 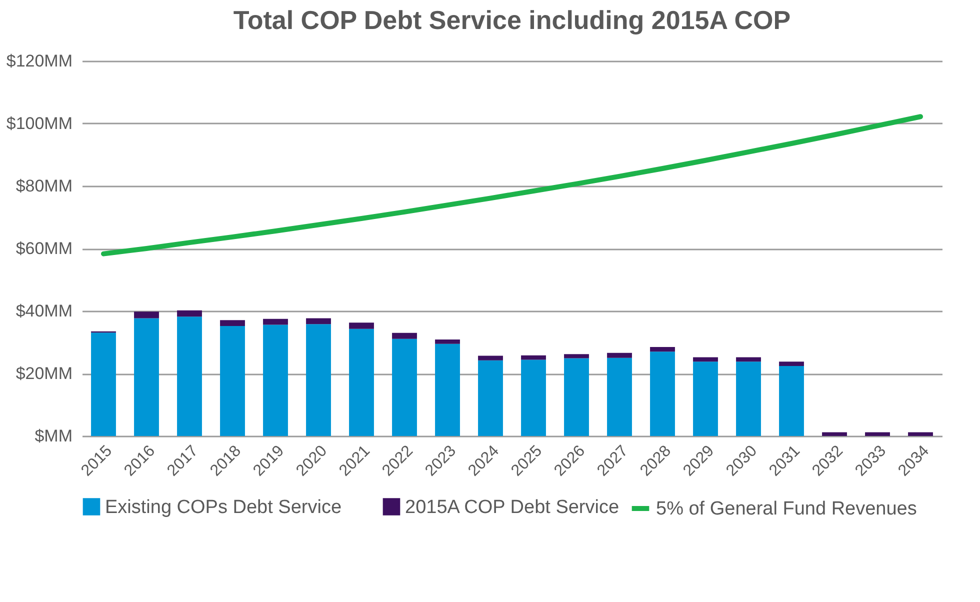 What do you see at coordinates (44, 373) in the screenshot?
I see `y-tick-label: $20MM` at bounding box center [44, 373].